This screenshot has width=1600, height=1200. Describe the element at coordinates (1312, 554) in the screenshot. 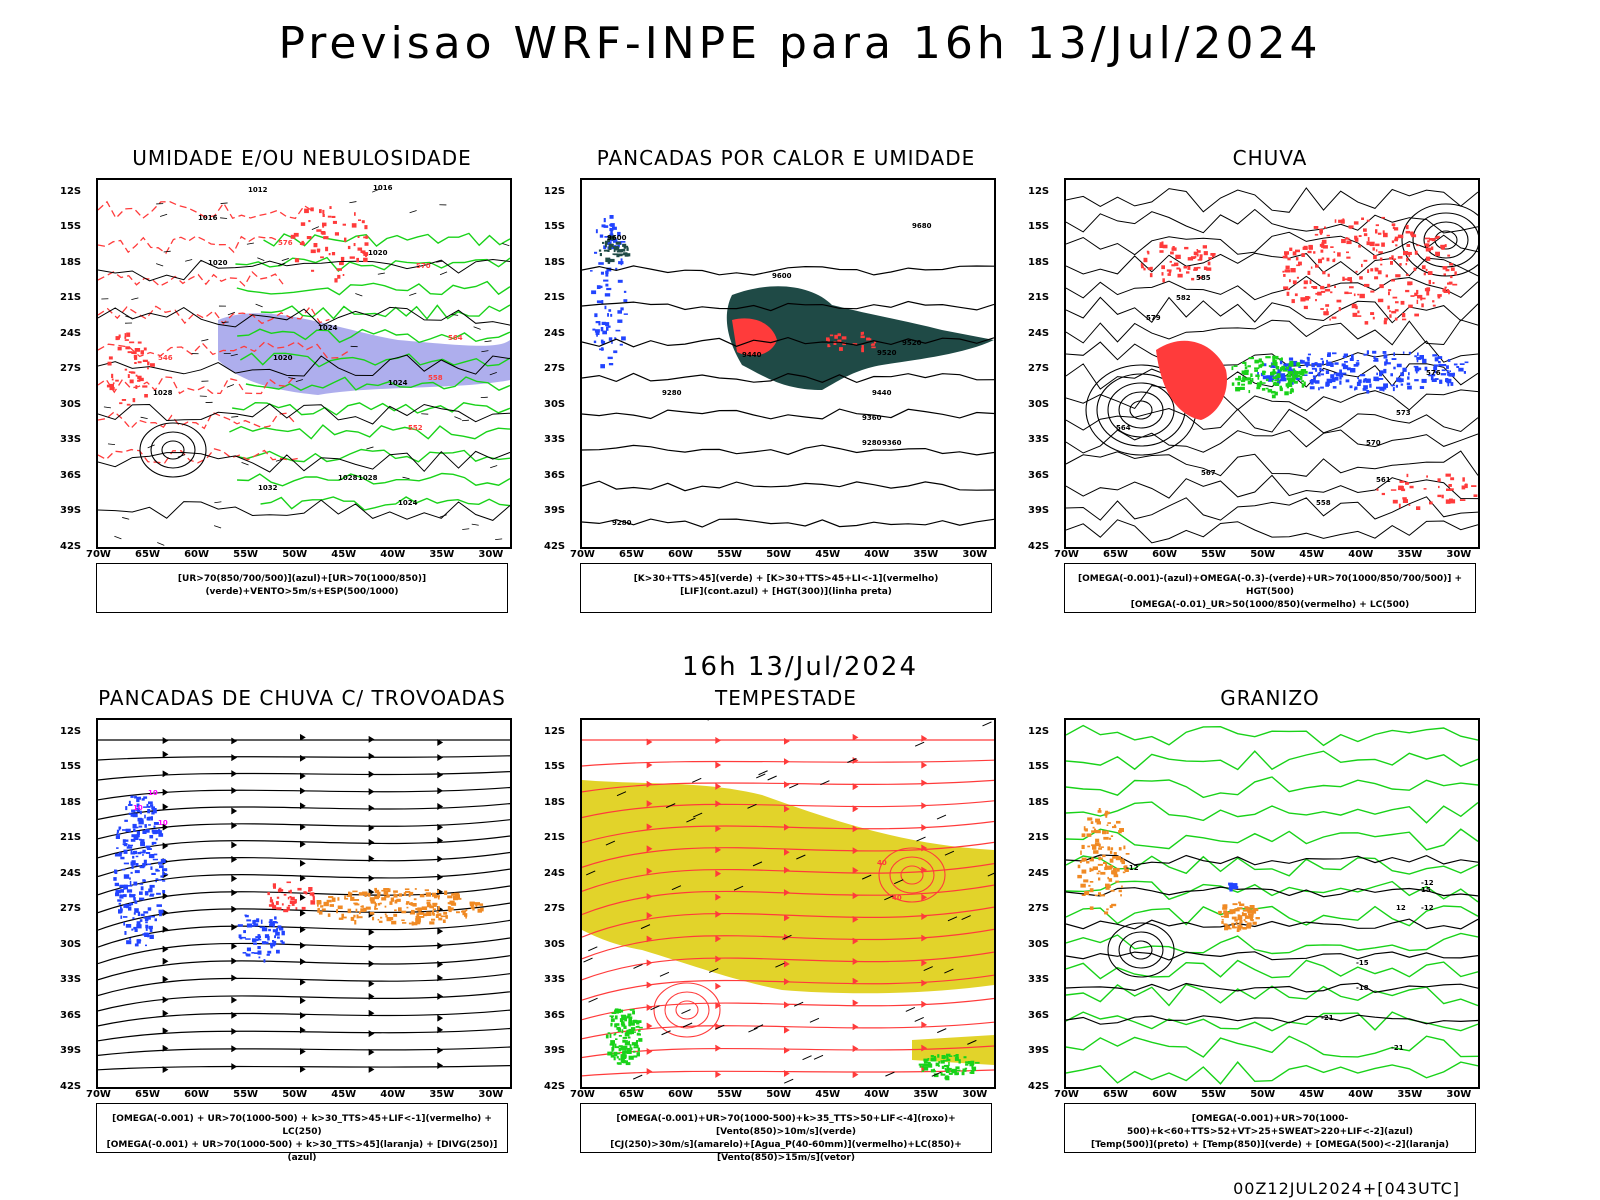

I see `lon-tick: 45W` at that location.